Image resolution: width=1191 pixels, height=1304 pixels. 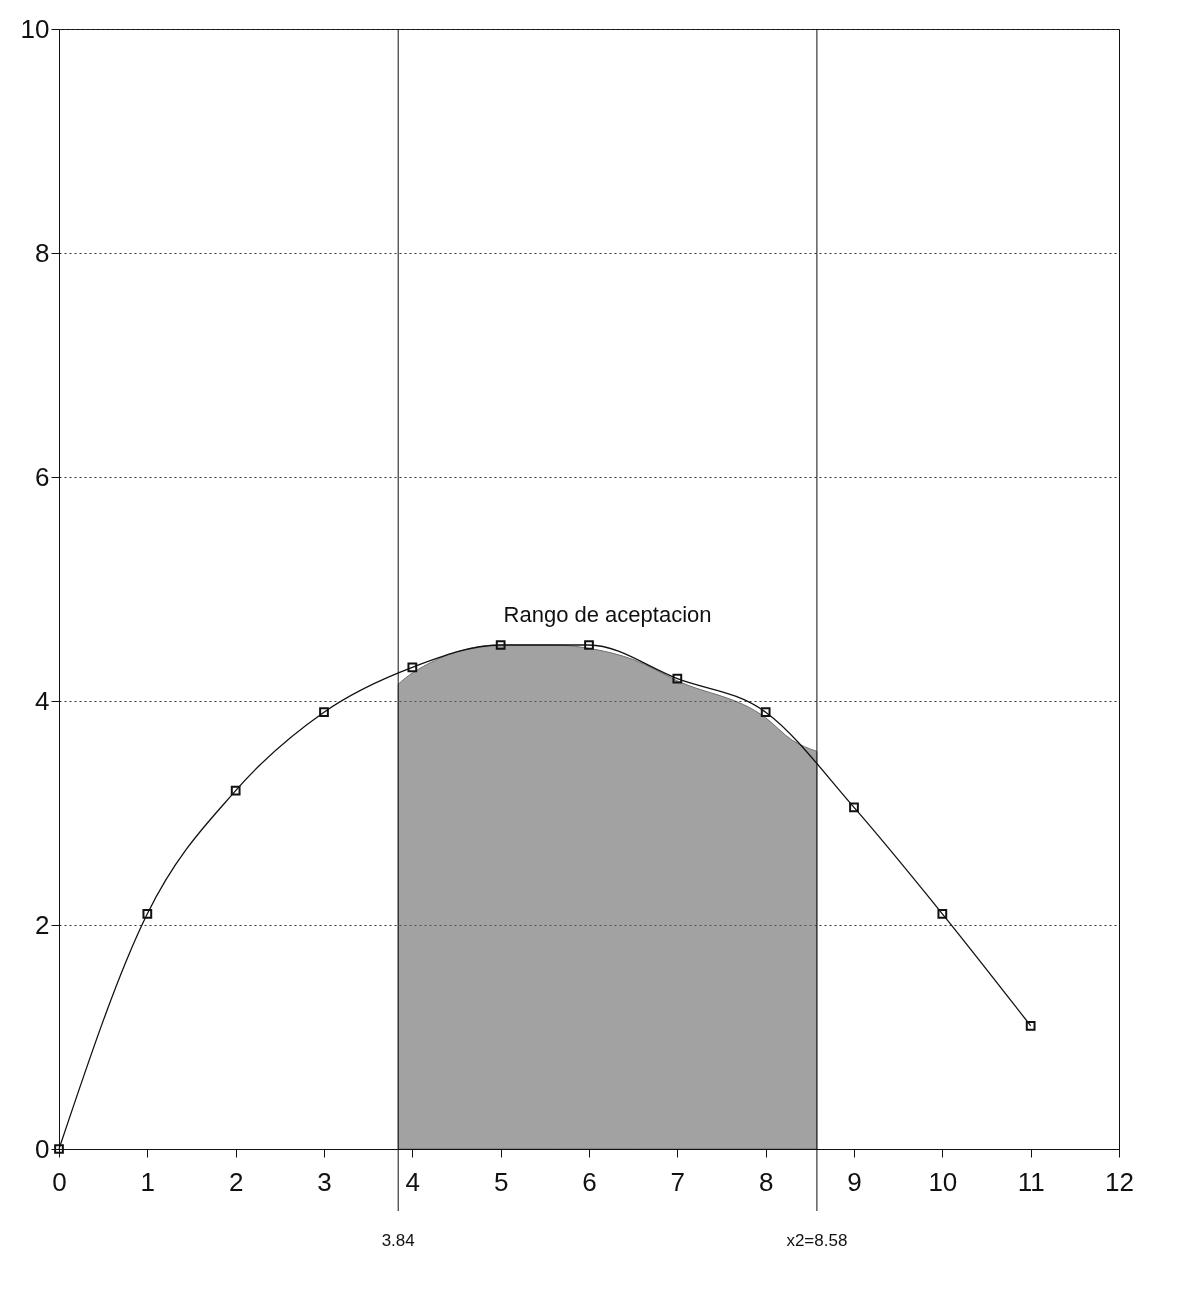 What do you see at coordinates (398, 1240) in the screenshot?
I see `ref-line-label: 3.84` at bounding box center [398, 1240].